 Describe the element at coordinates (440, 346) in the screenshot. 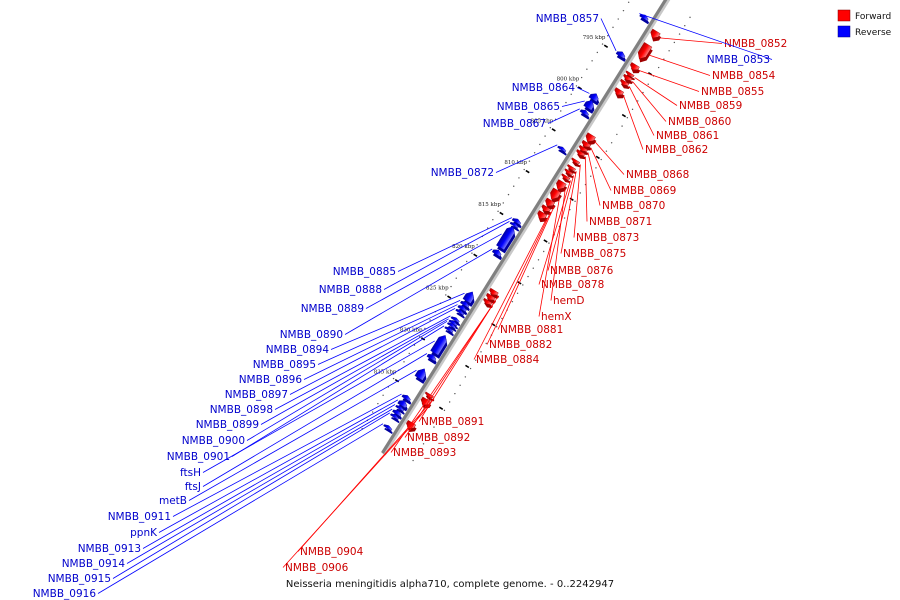

I see `reverse-gene-ftsh` at that location.